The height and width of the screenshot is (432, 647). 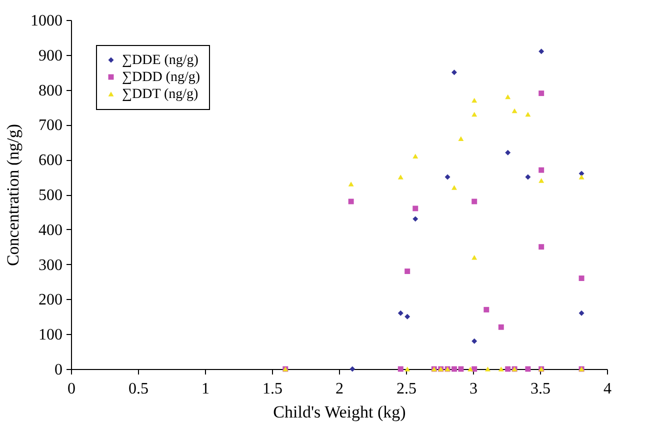 What do you see at coordinates (50, 335) in the screenshot?
I see `y-tick-label: 100` at bounding box center [50, 335].